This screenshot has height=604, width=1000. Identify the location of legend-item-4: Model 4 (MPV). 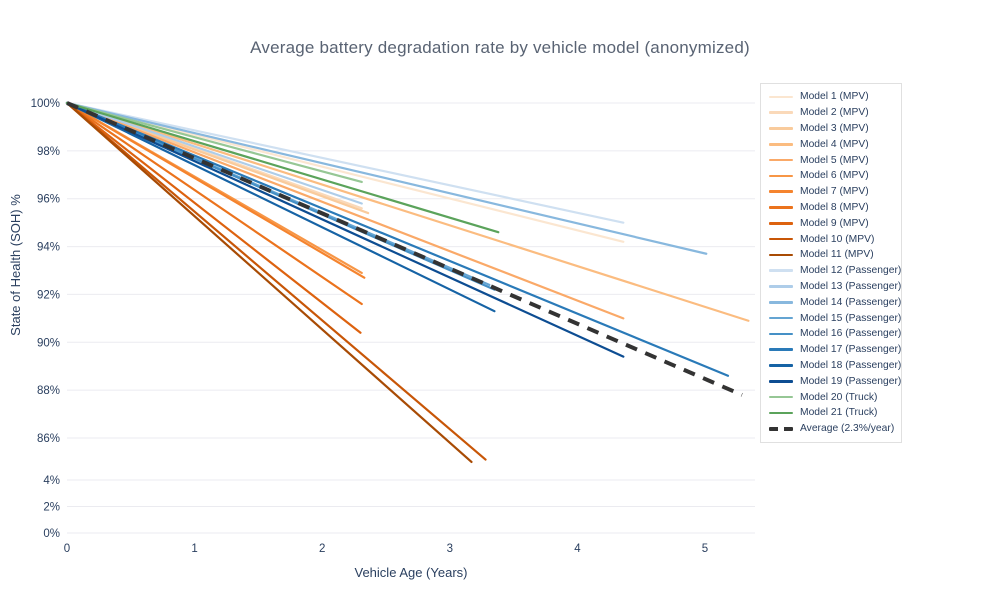
(832, 144).